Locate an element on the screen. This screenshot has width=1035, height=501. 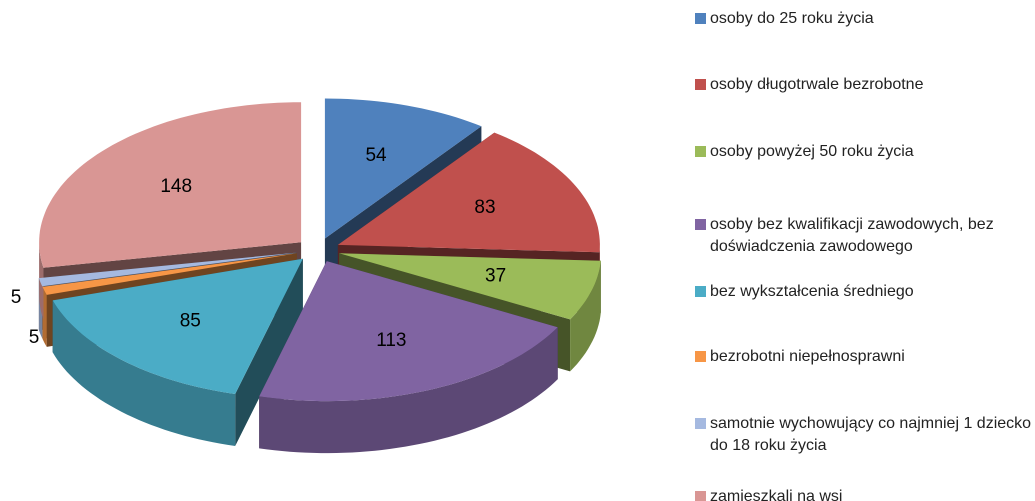
legend-label: osoby do 25 roku życia is located at coordinates (792, 18).